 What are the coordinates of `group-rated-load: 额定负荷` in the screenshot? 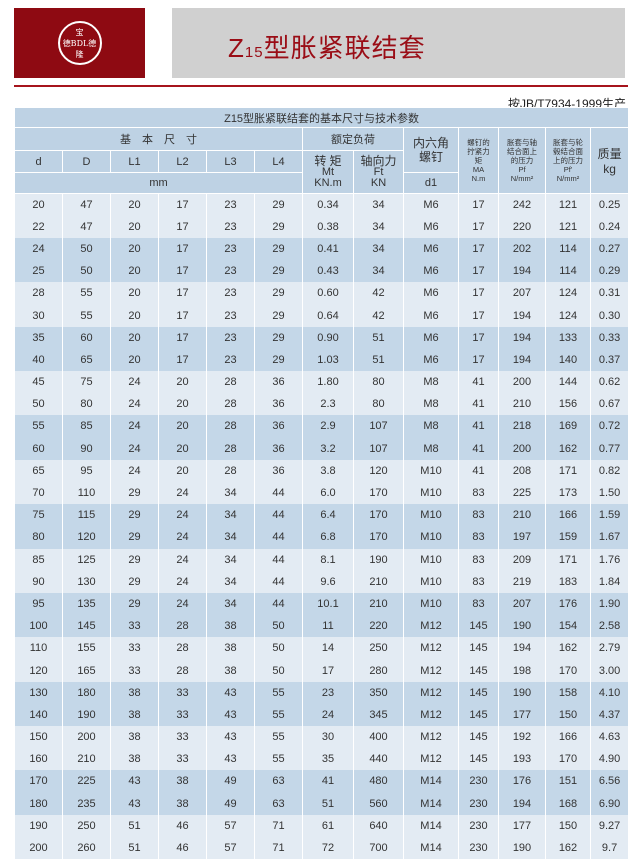 It's located at (353, 139).